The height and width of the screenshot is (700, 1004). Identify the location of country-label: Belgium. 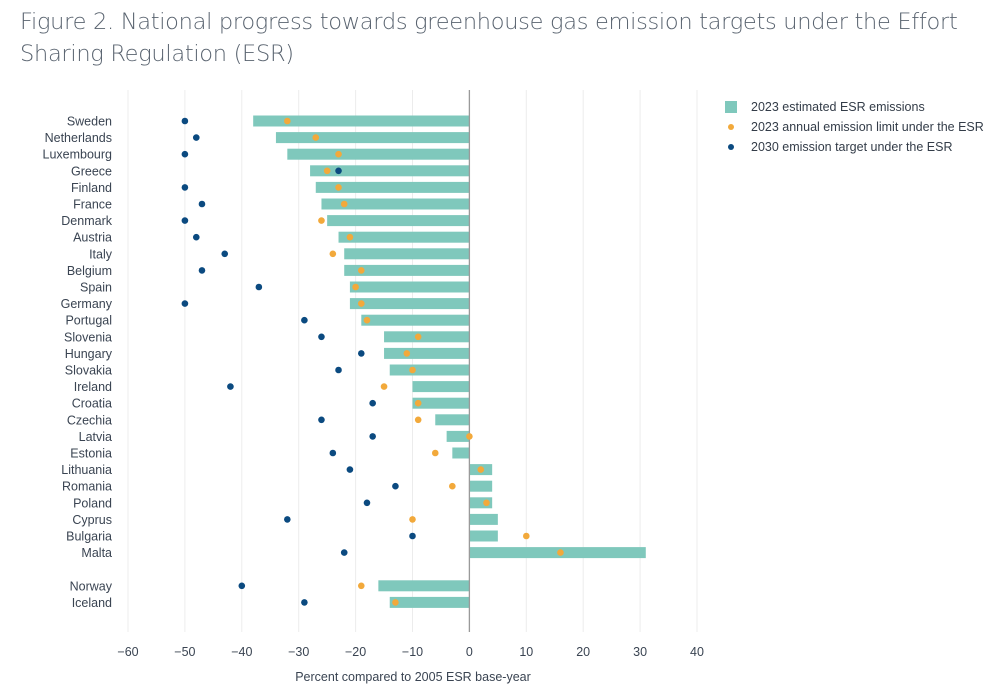
(89, 271).